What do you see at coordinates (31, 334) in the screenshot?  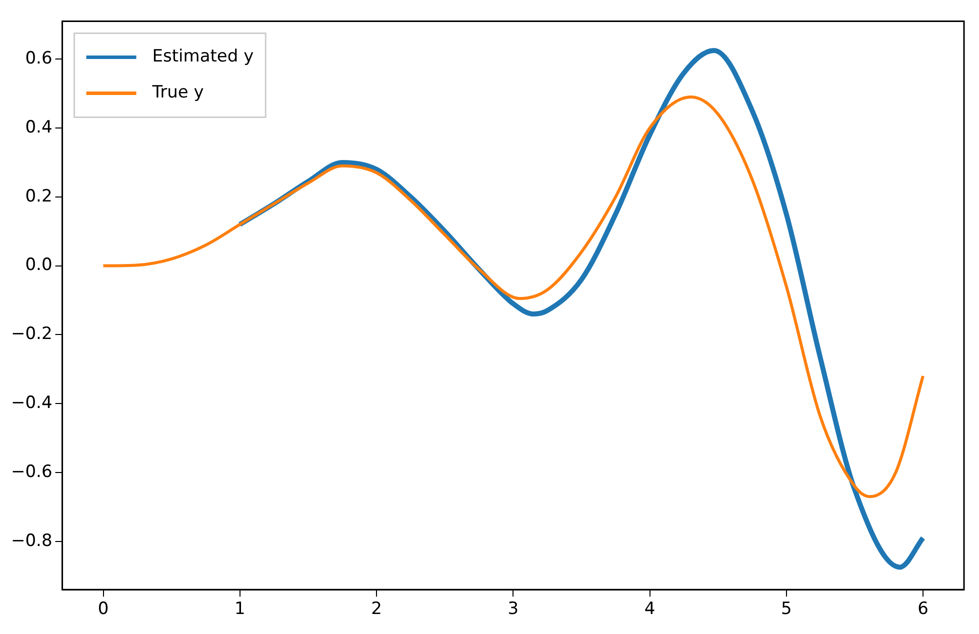 I see `y-tick-label: −0.2` at bounding box center [31, 334].